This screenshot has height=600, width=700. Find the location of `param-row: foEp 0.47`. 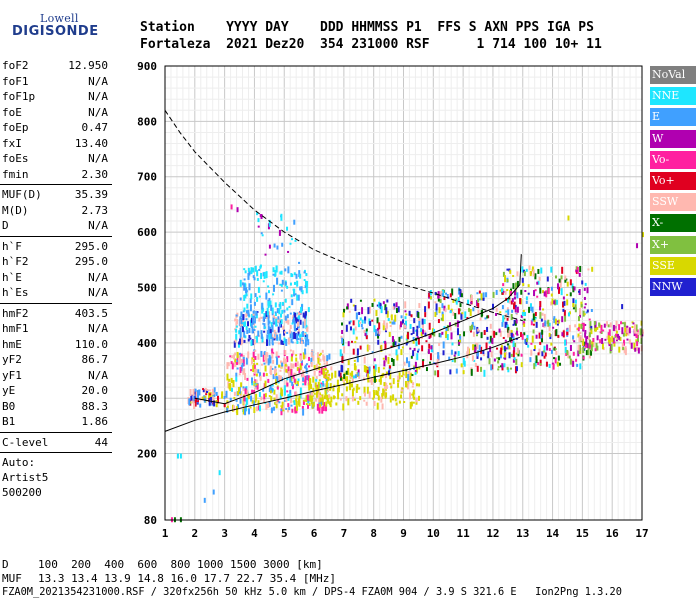

param-row: foEp 0.47 is located at coordinates (56, 128).